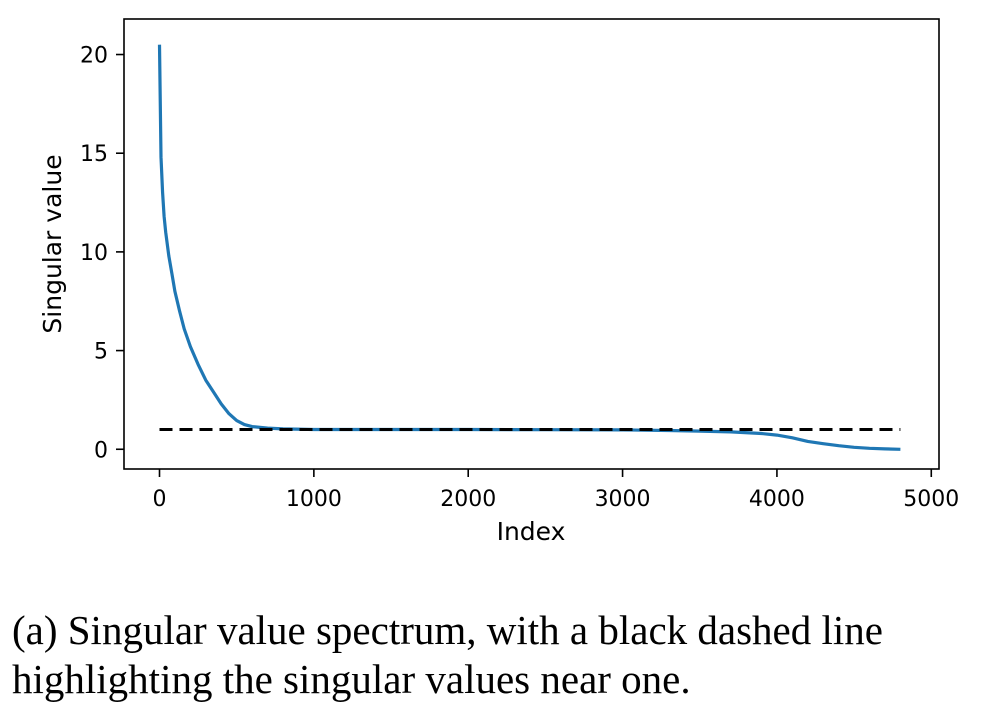  What do you see at coordinates (160, 499) in the screenshot?
I see `x-tick-label: 0` at bounding box center [160, 499].